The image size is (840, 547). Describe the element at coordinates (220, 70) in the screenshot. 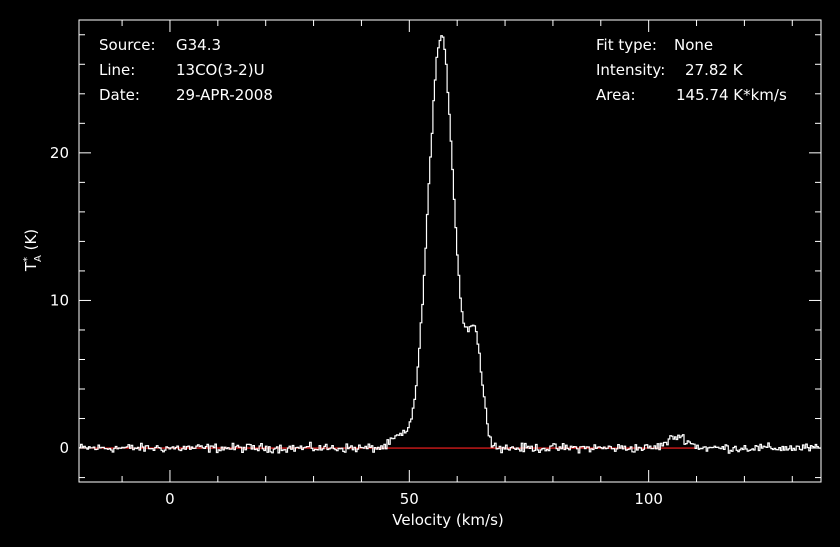

I see `header-left-value: 13CO(3-2)U` at that location.